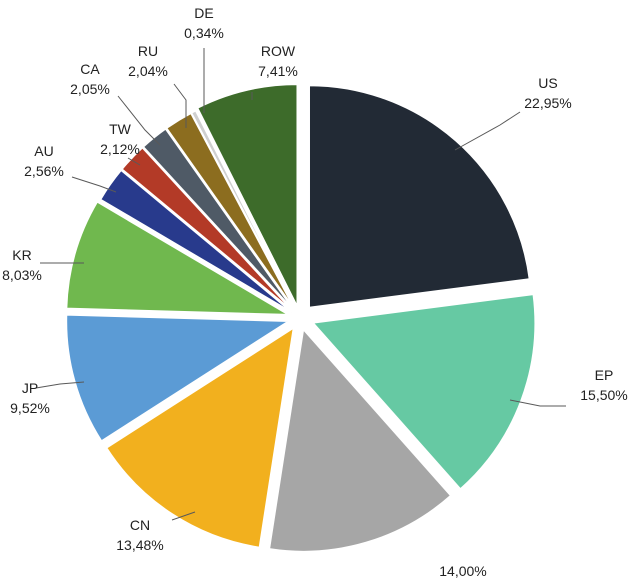 This screenshot has width=630, height=585. What do you see at coordinates (139, 545) in the screenshot?
I see `slice-value-cn: 13,48%` at bounding box center [139, 545].